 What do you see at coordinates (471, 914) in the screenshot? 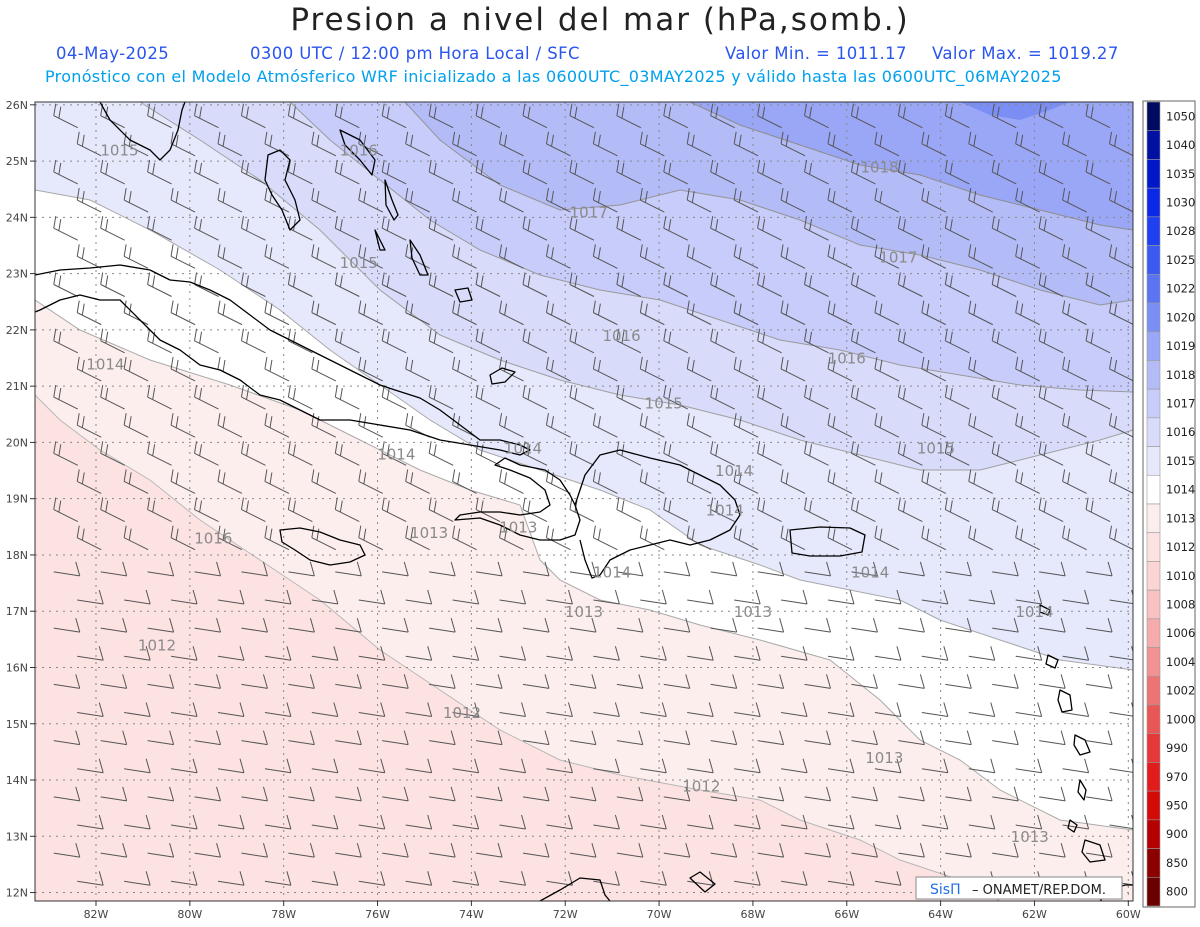
I see `lon-tick-label: 74W` at bounding box center [471, 914].